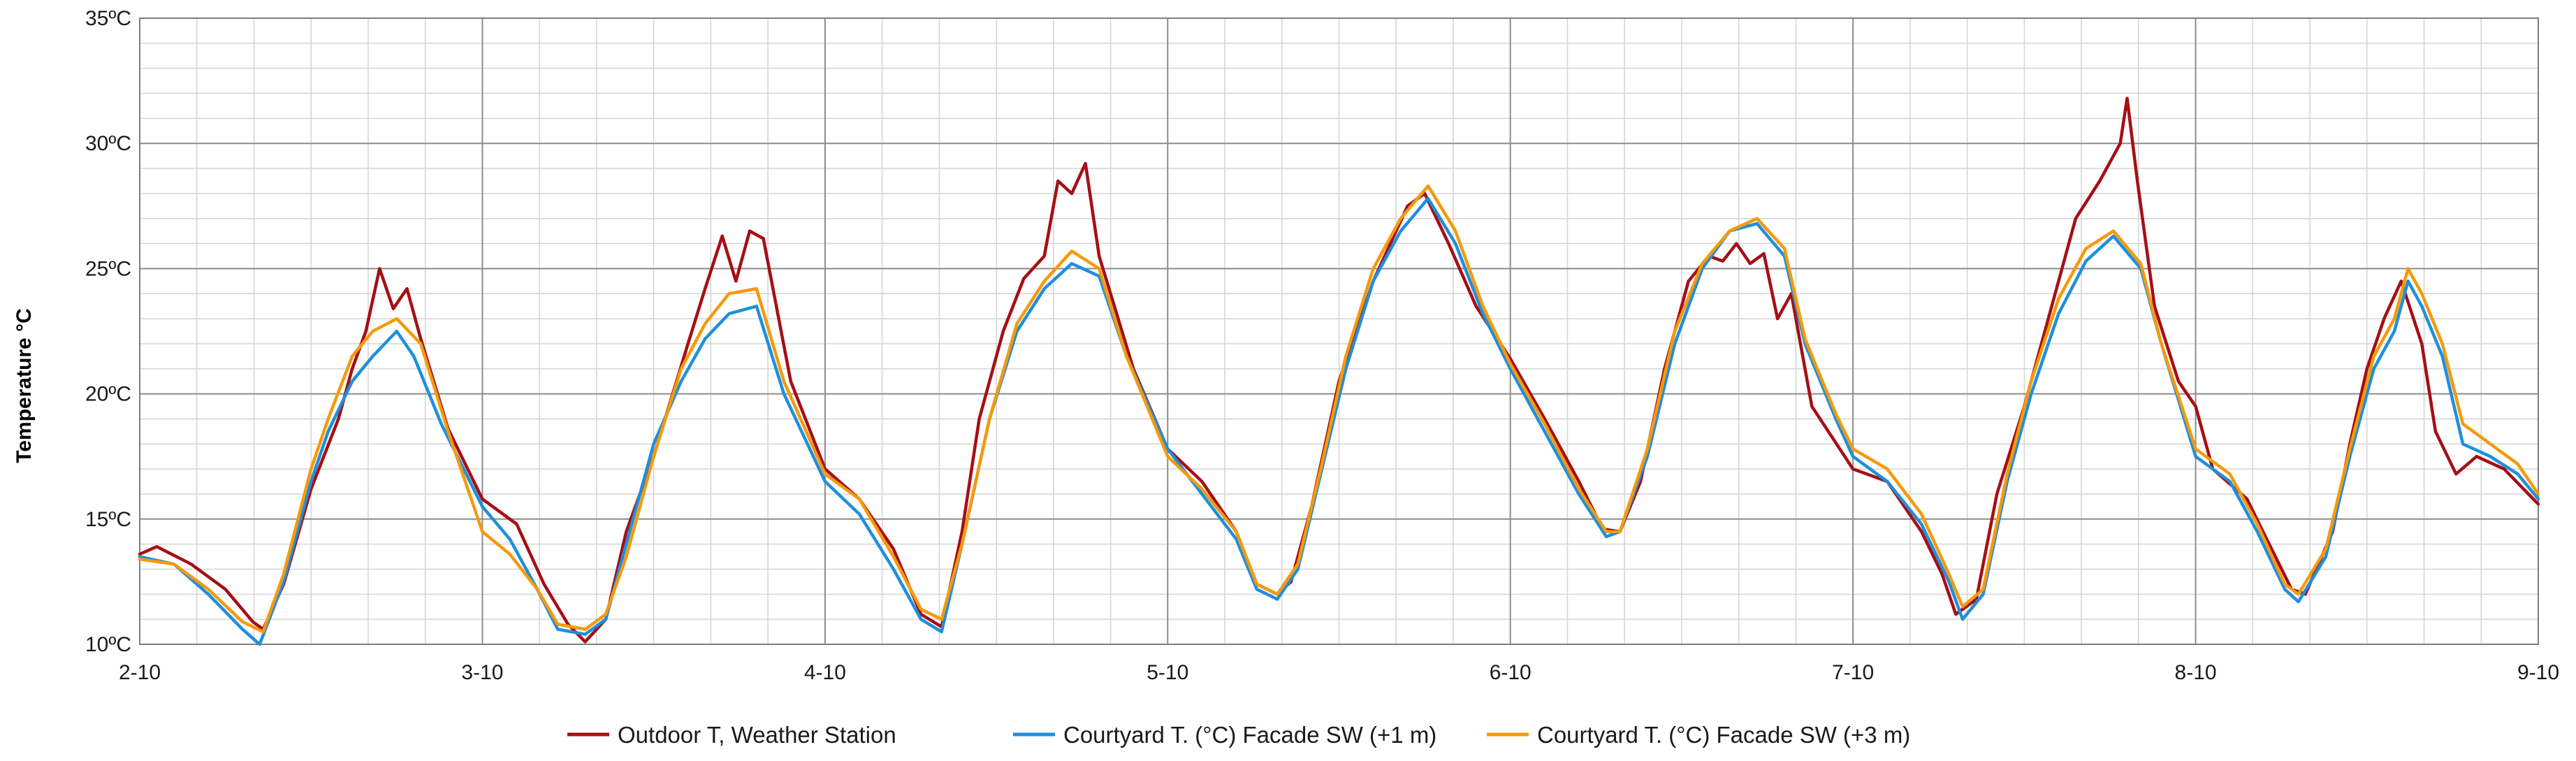 This screenshot has height=761, width=2576. Describe the element at coordinates (140, 673) in the screenshot. I see `x-tick-label: 2-10` at that location.